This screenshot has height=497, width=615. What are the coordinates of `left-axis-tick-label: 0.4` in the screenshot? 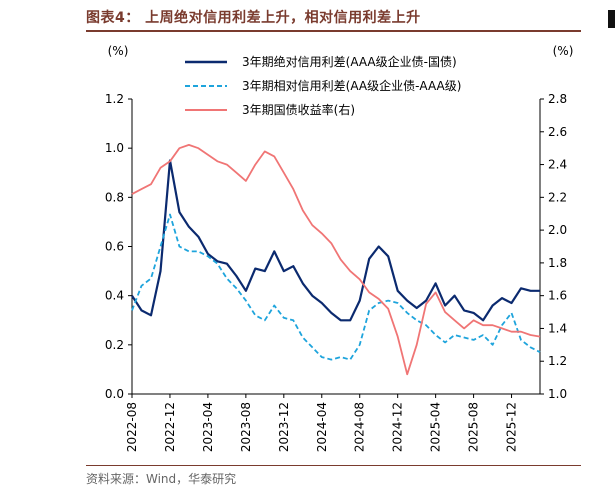 It's located at (114, 296).